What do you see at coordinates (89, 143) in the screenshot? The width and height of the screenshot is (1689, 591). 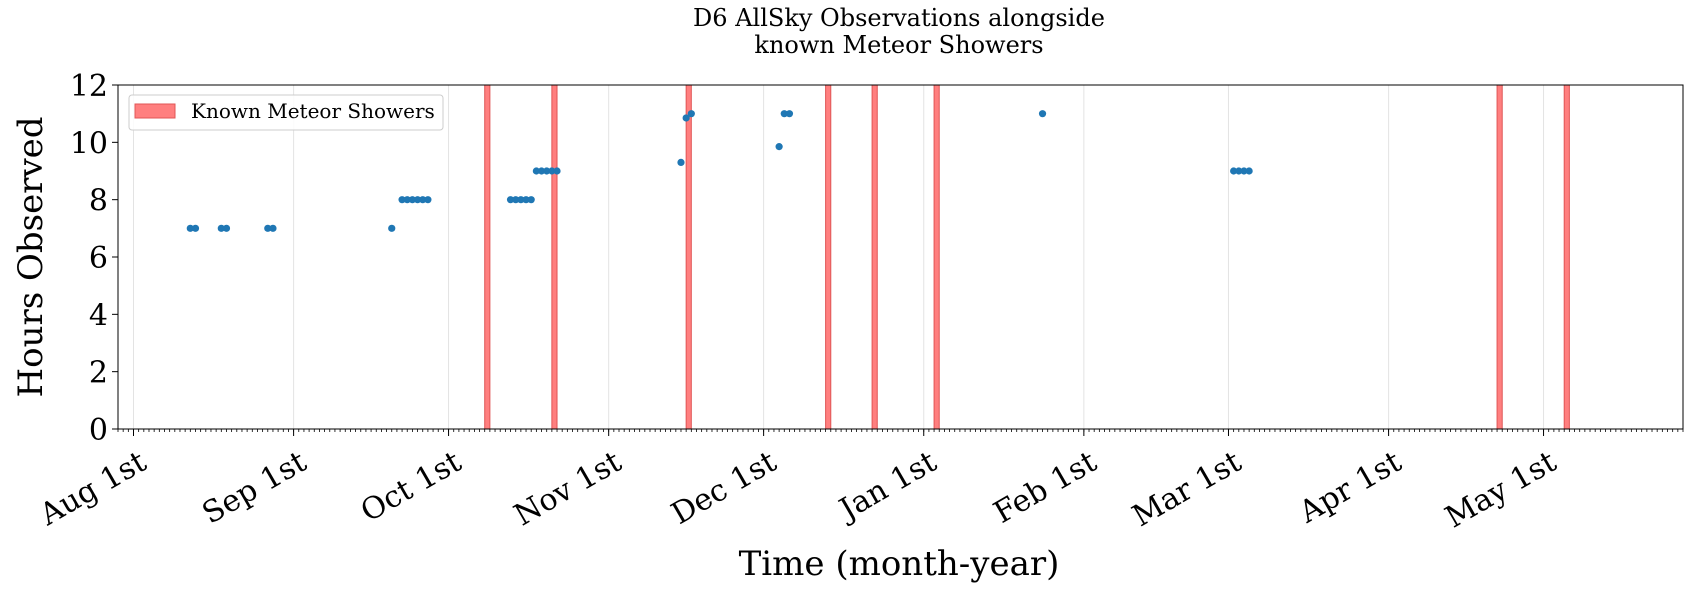 I see `y-tick-label: 10` at bounding box center [89, 143].